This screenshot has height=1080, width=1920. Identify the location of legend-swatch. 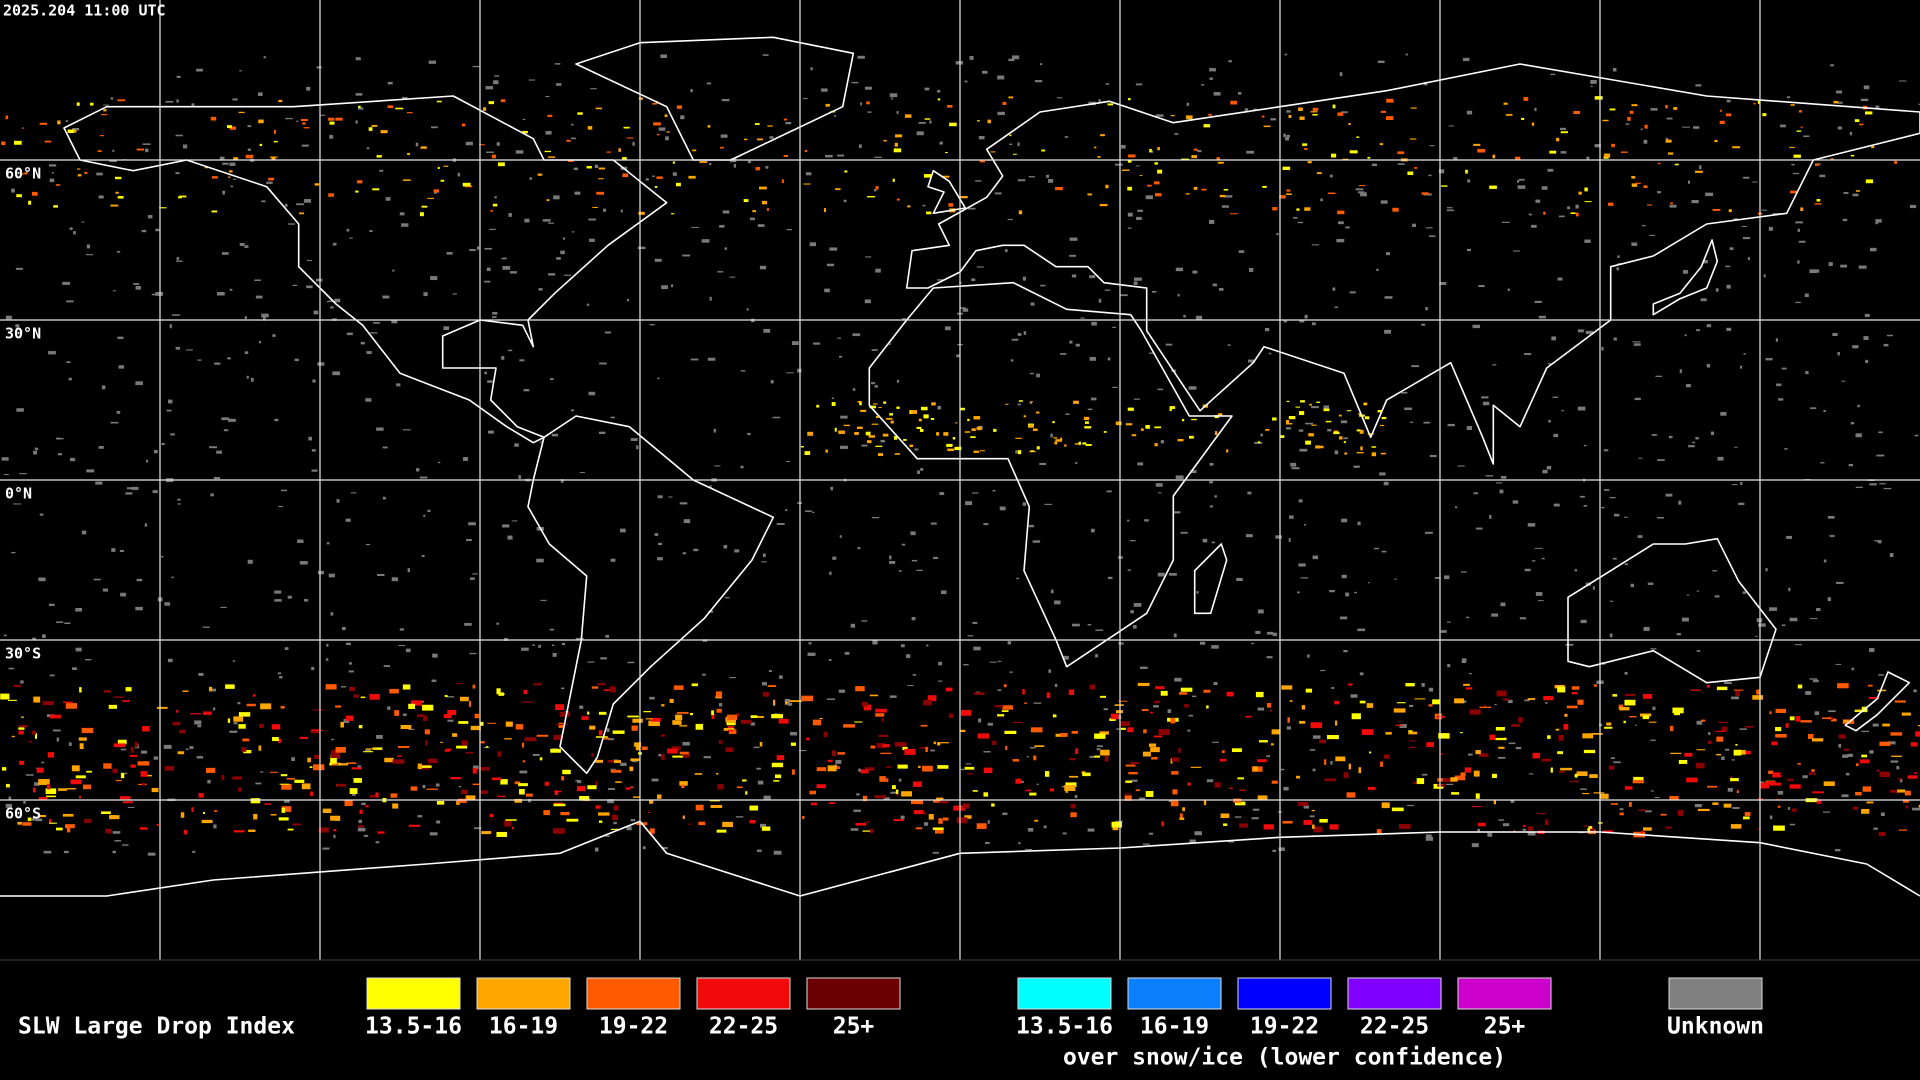
(853, 993).